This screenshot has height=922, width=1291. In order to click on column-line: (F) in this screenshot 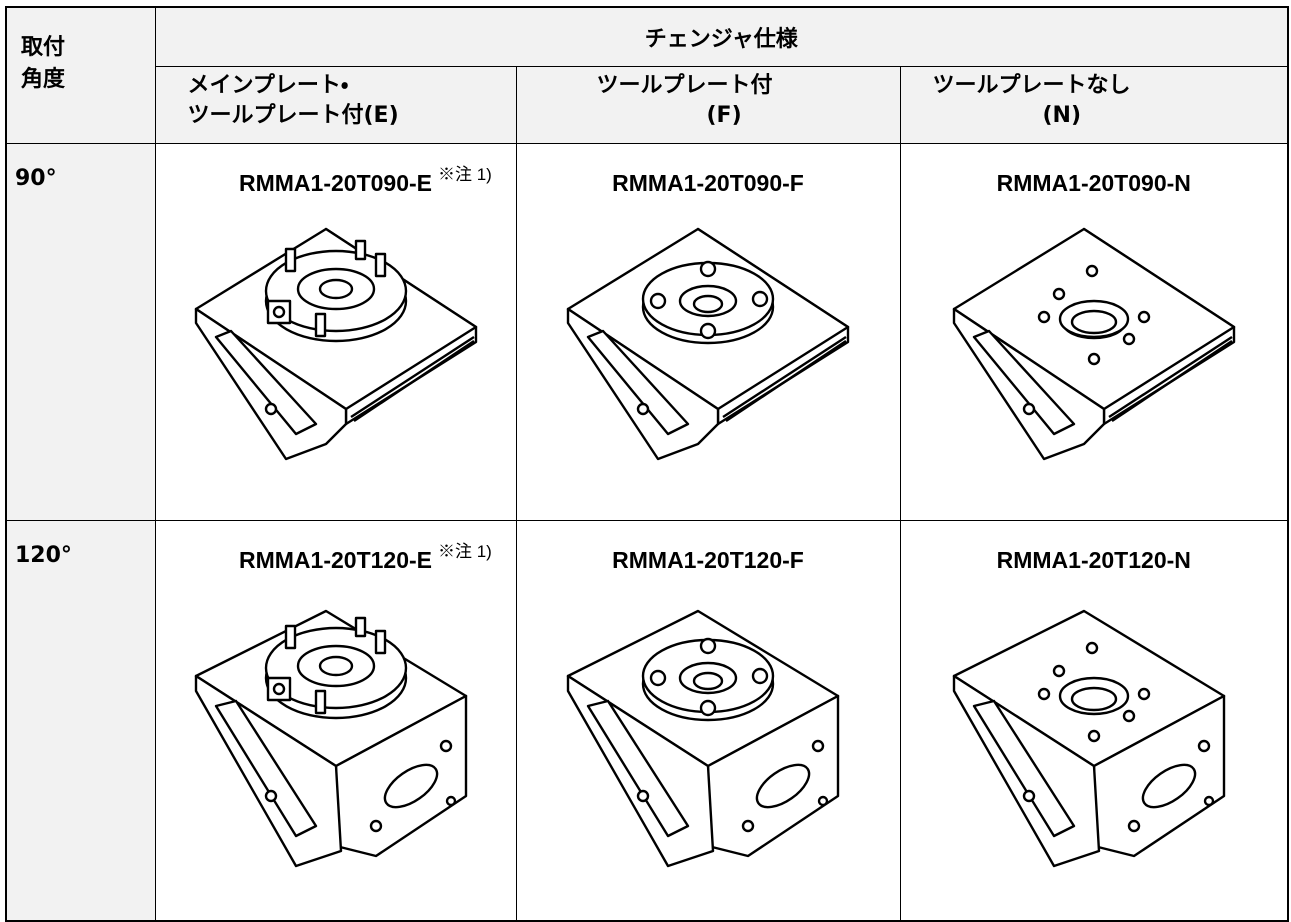, I will do `click(724, 115)`.